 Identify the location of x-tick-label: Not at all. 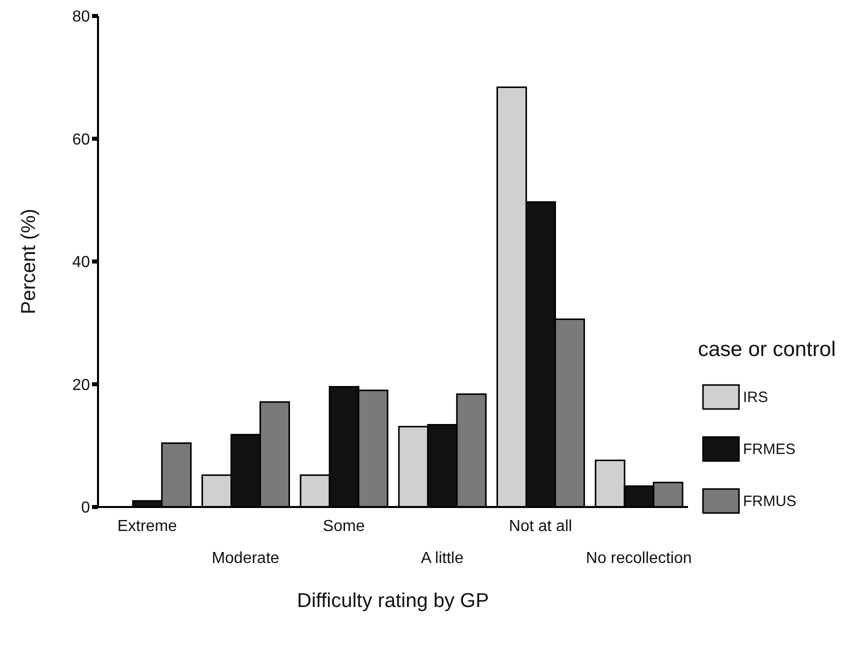
(540, 526).